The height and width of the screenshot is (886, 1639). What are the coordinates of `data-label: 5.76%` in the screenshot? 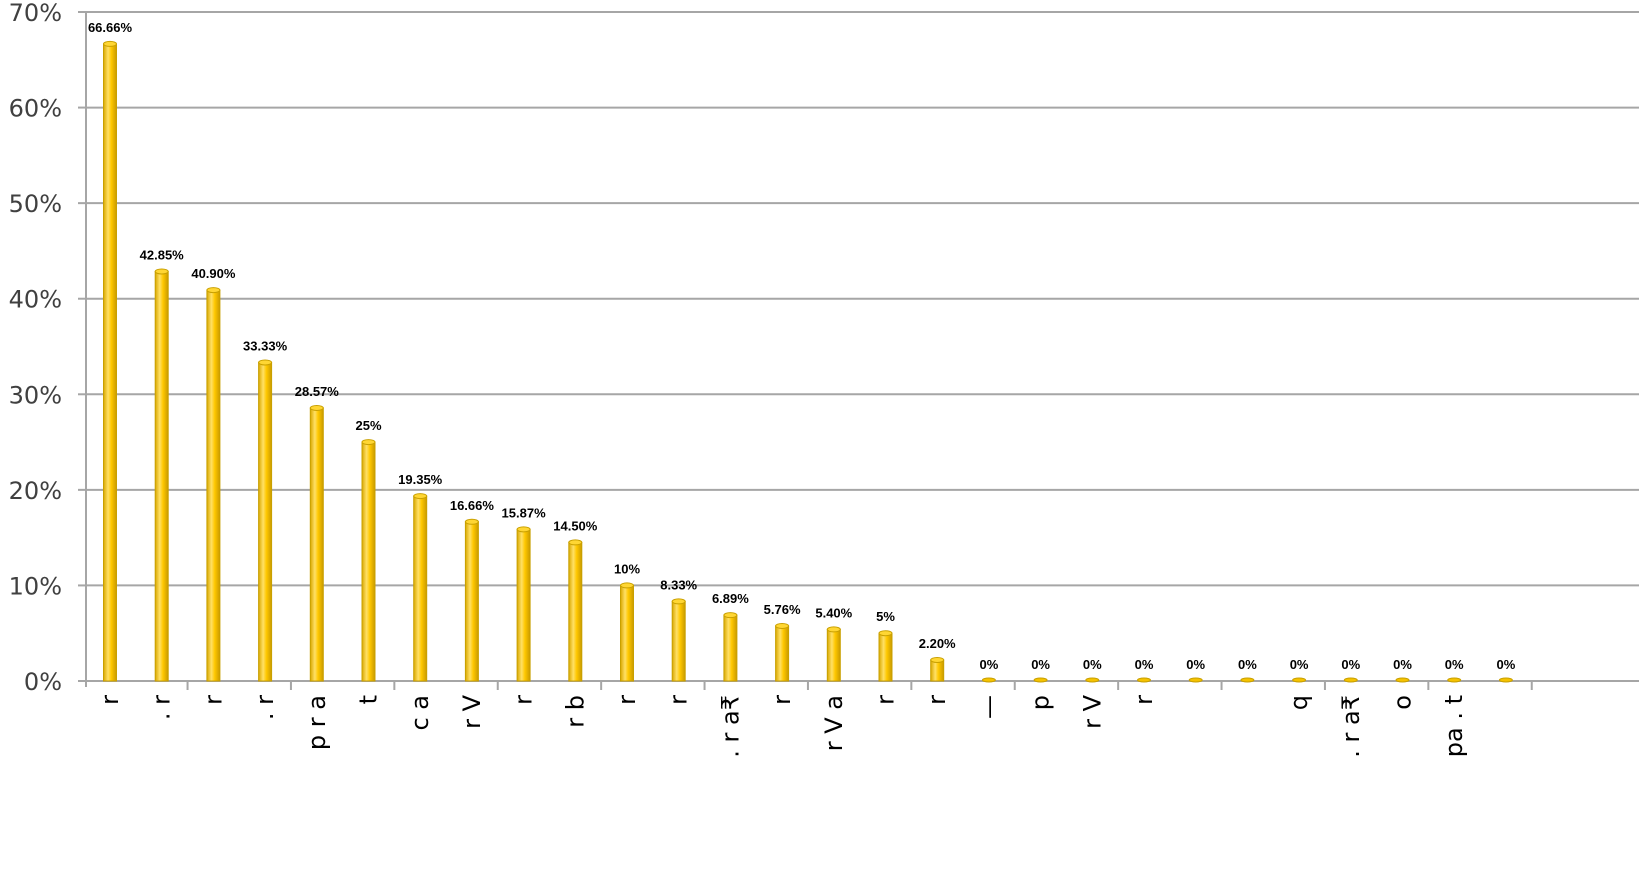 It's located at (782, 609).